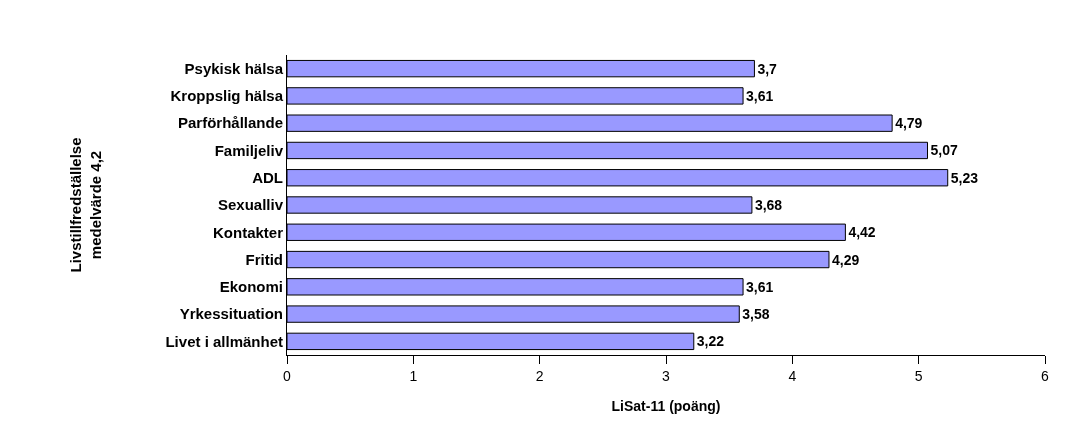  I want to click on y-tick-label: Familjeliv, so click(249, 150).